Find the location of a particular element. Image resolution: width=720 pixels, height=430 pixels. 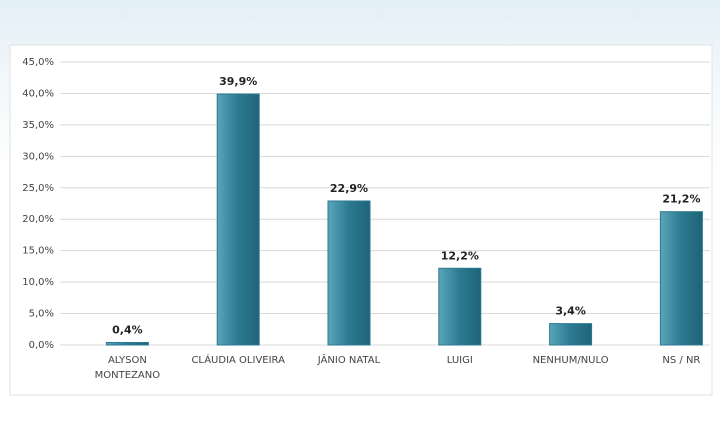

value-label: 21,2% is located at coordinates (681, 199).